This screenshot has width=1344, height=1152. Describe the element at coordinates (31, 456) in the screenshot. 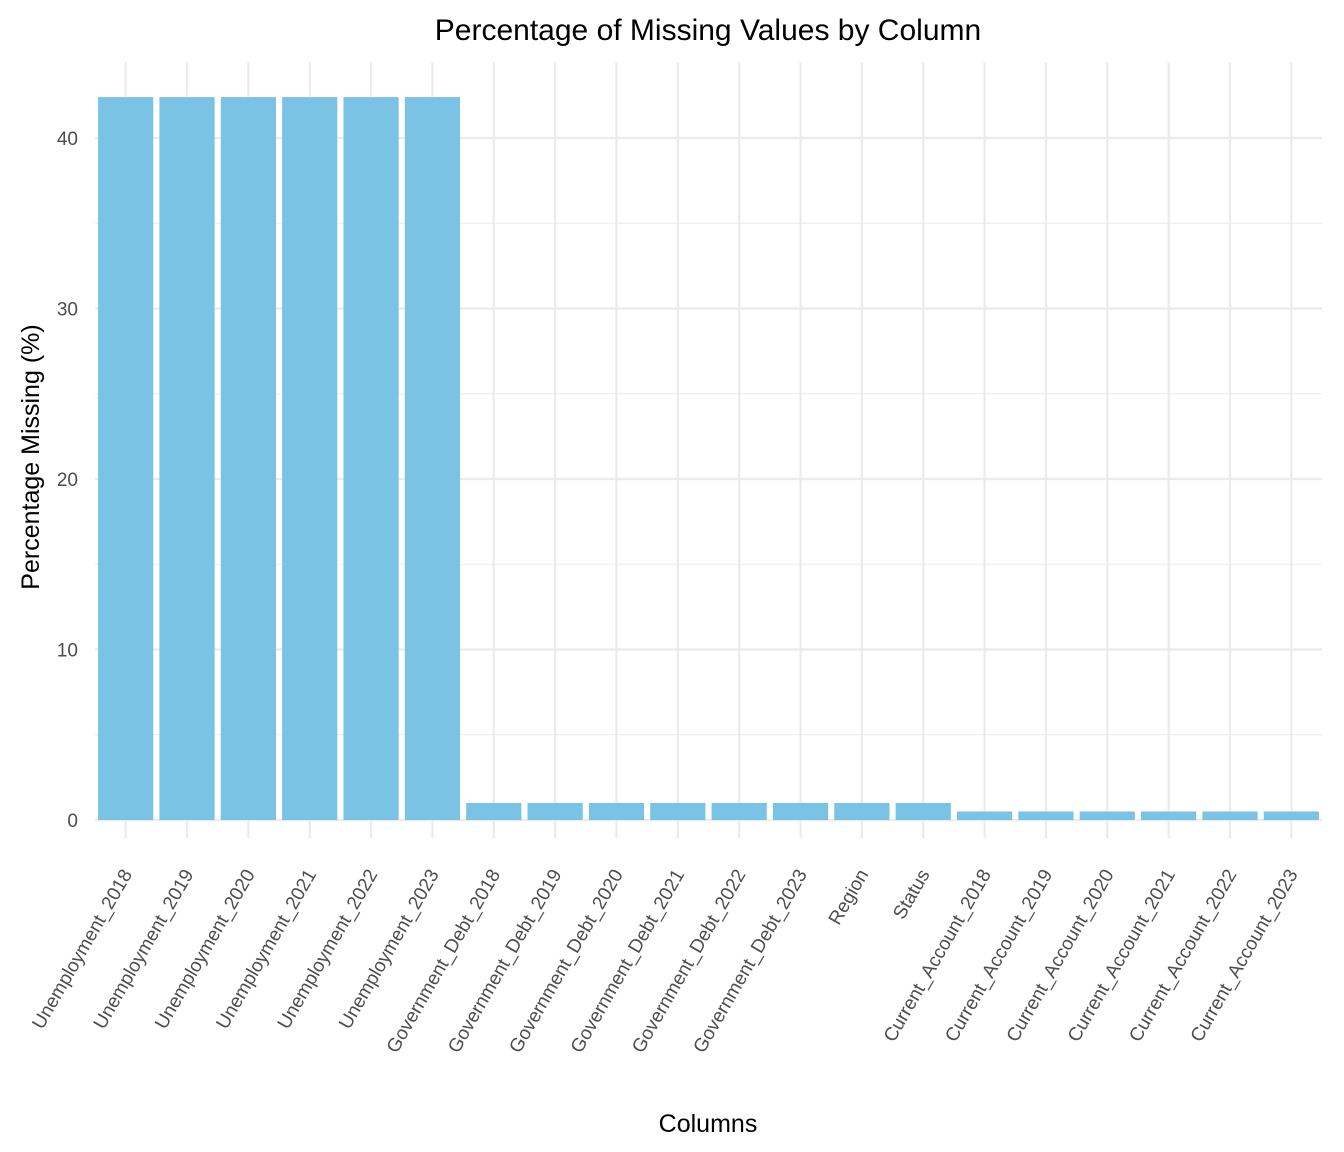

I see `y-axis-title: Percentage Missing (%)` at that location.